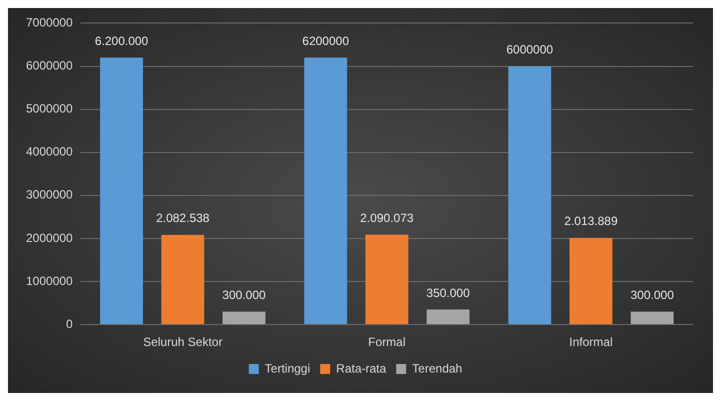 The height and width of the screenshot is (412, 721). I want to click on y-tick-label: 6000000, so click(50, 65).